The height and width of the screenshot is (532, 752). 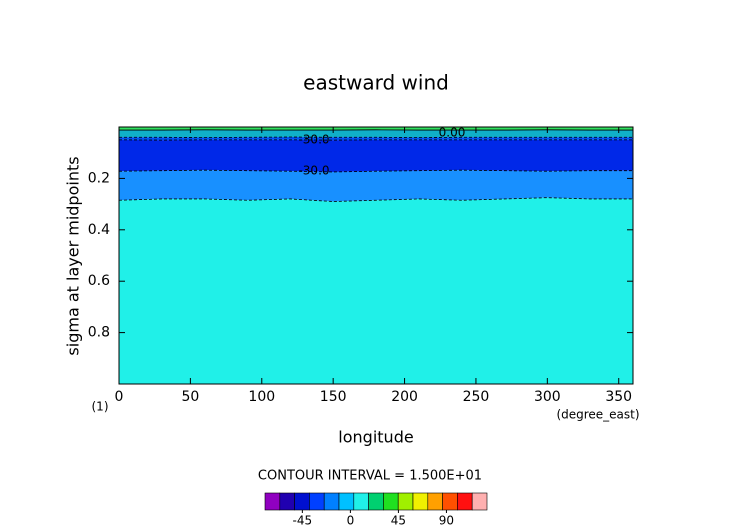 What do you see at coordinates (261, 397) in the screenshot?
I see `x-tick-label: 100` at bounding box center [261, 397].